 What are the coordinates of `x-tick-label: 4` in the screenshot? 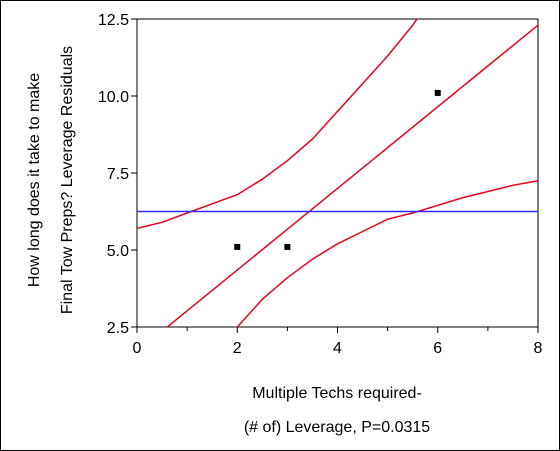 It's located at (337, 348).